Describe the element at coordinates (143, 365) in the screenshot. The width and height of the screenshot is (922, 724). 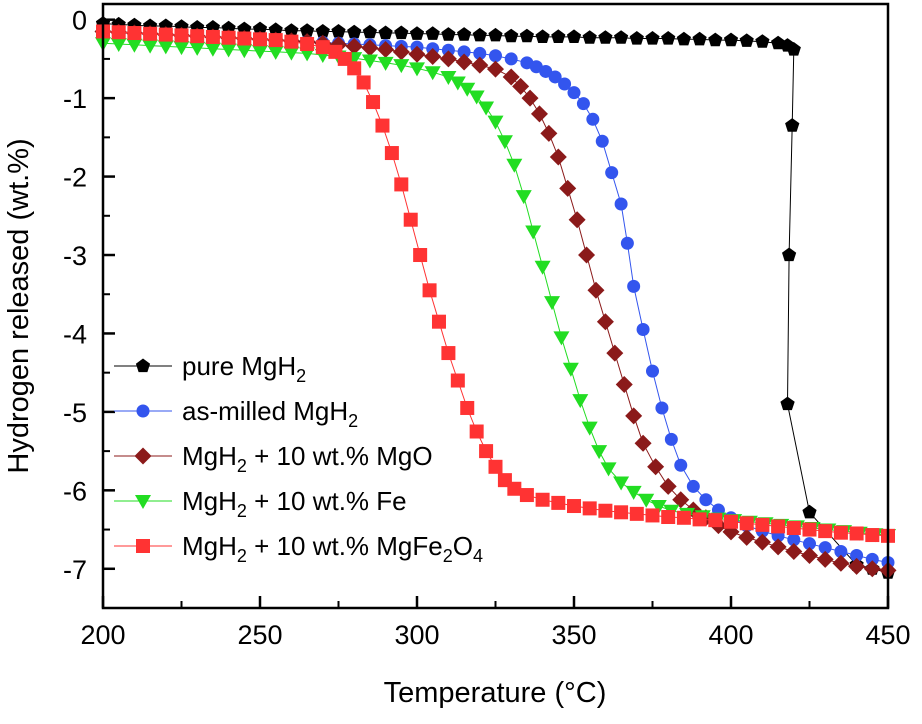
I see `legend-marker` at that location.